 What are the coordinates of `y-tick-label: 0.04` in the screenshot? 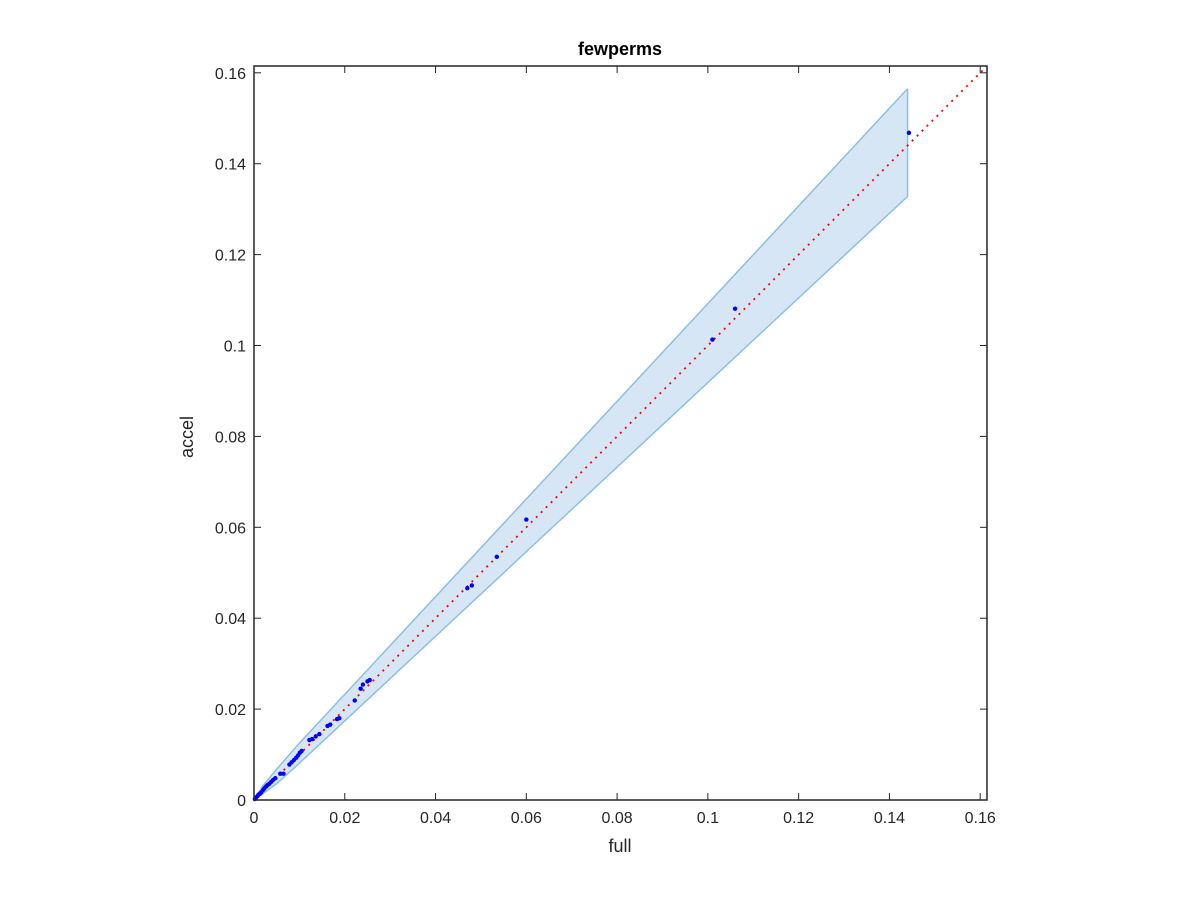 It's located at (230, 619).